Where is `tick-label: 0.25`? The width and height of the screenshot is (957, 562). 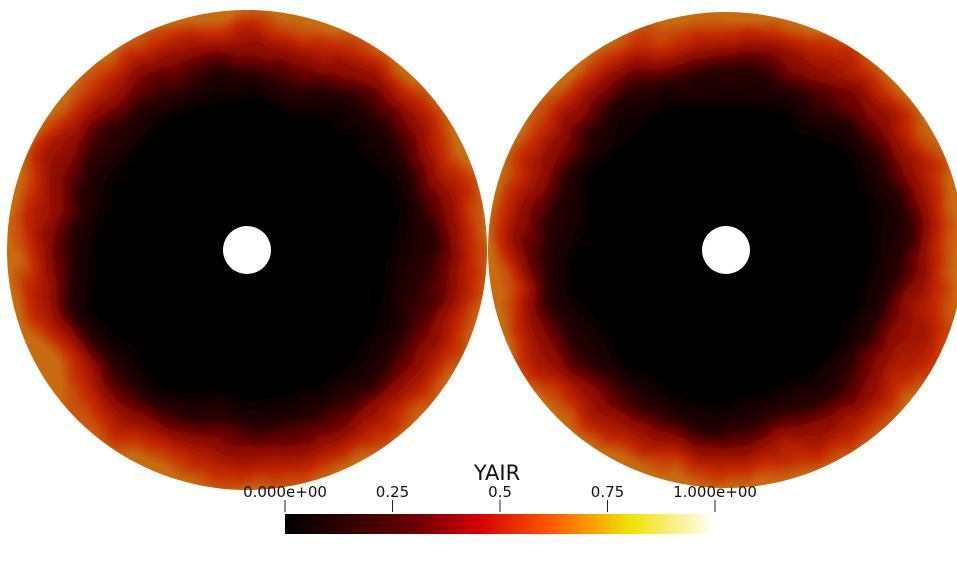 tick-label: 0.25 is located at coordinates (392, 492).